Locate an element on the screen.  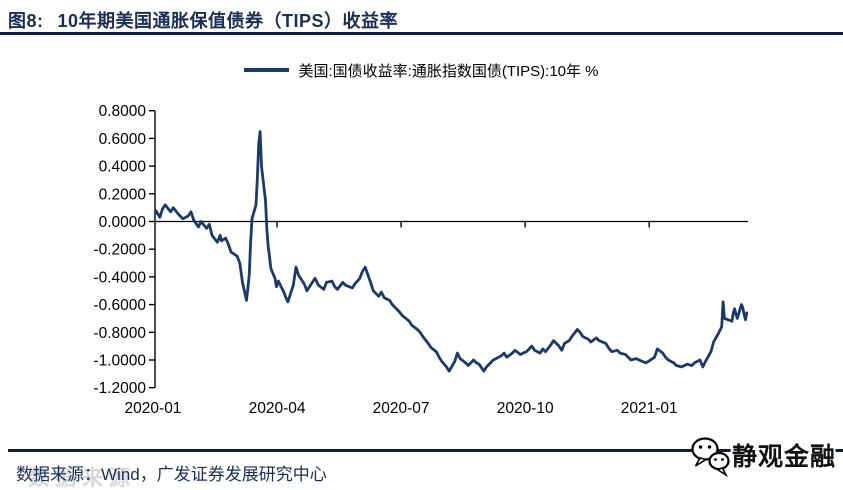
x-tick-label: 2021-01 is located at coordinates (649, 408).